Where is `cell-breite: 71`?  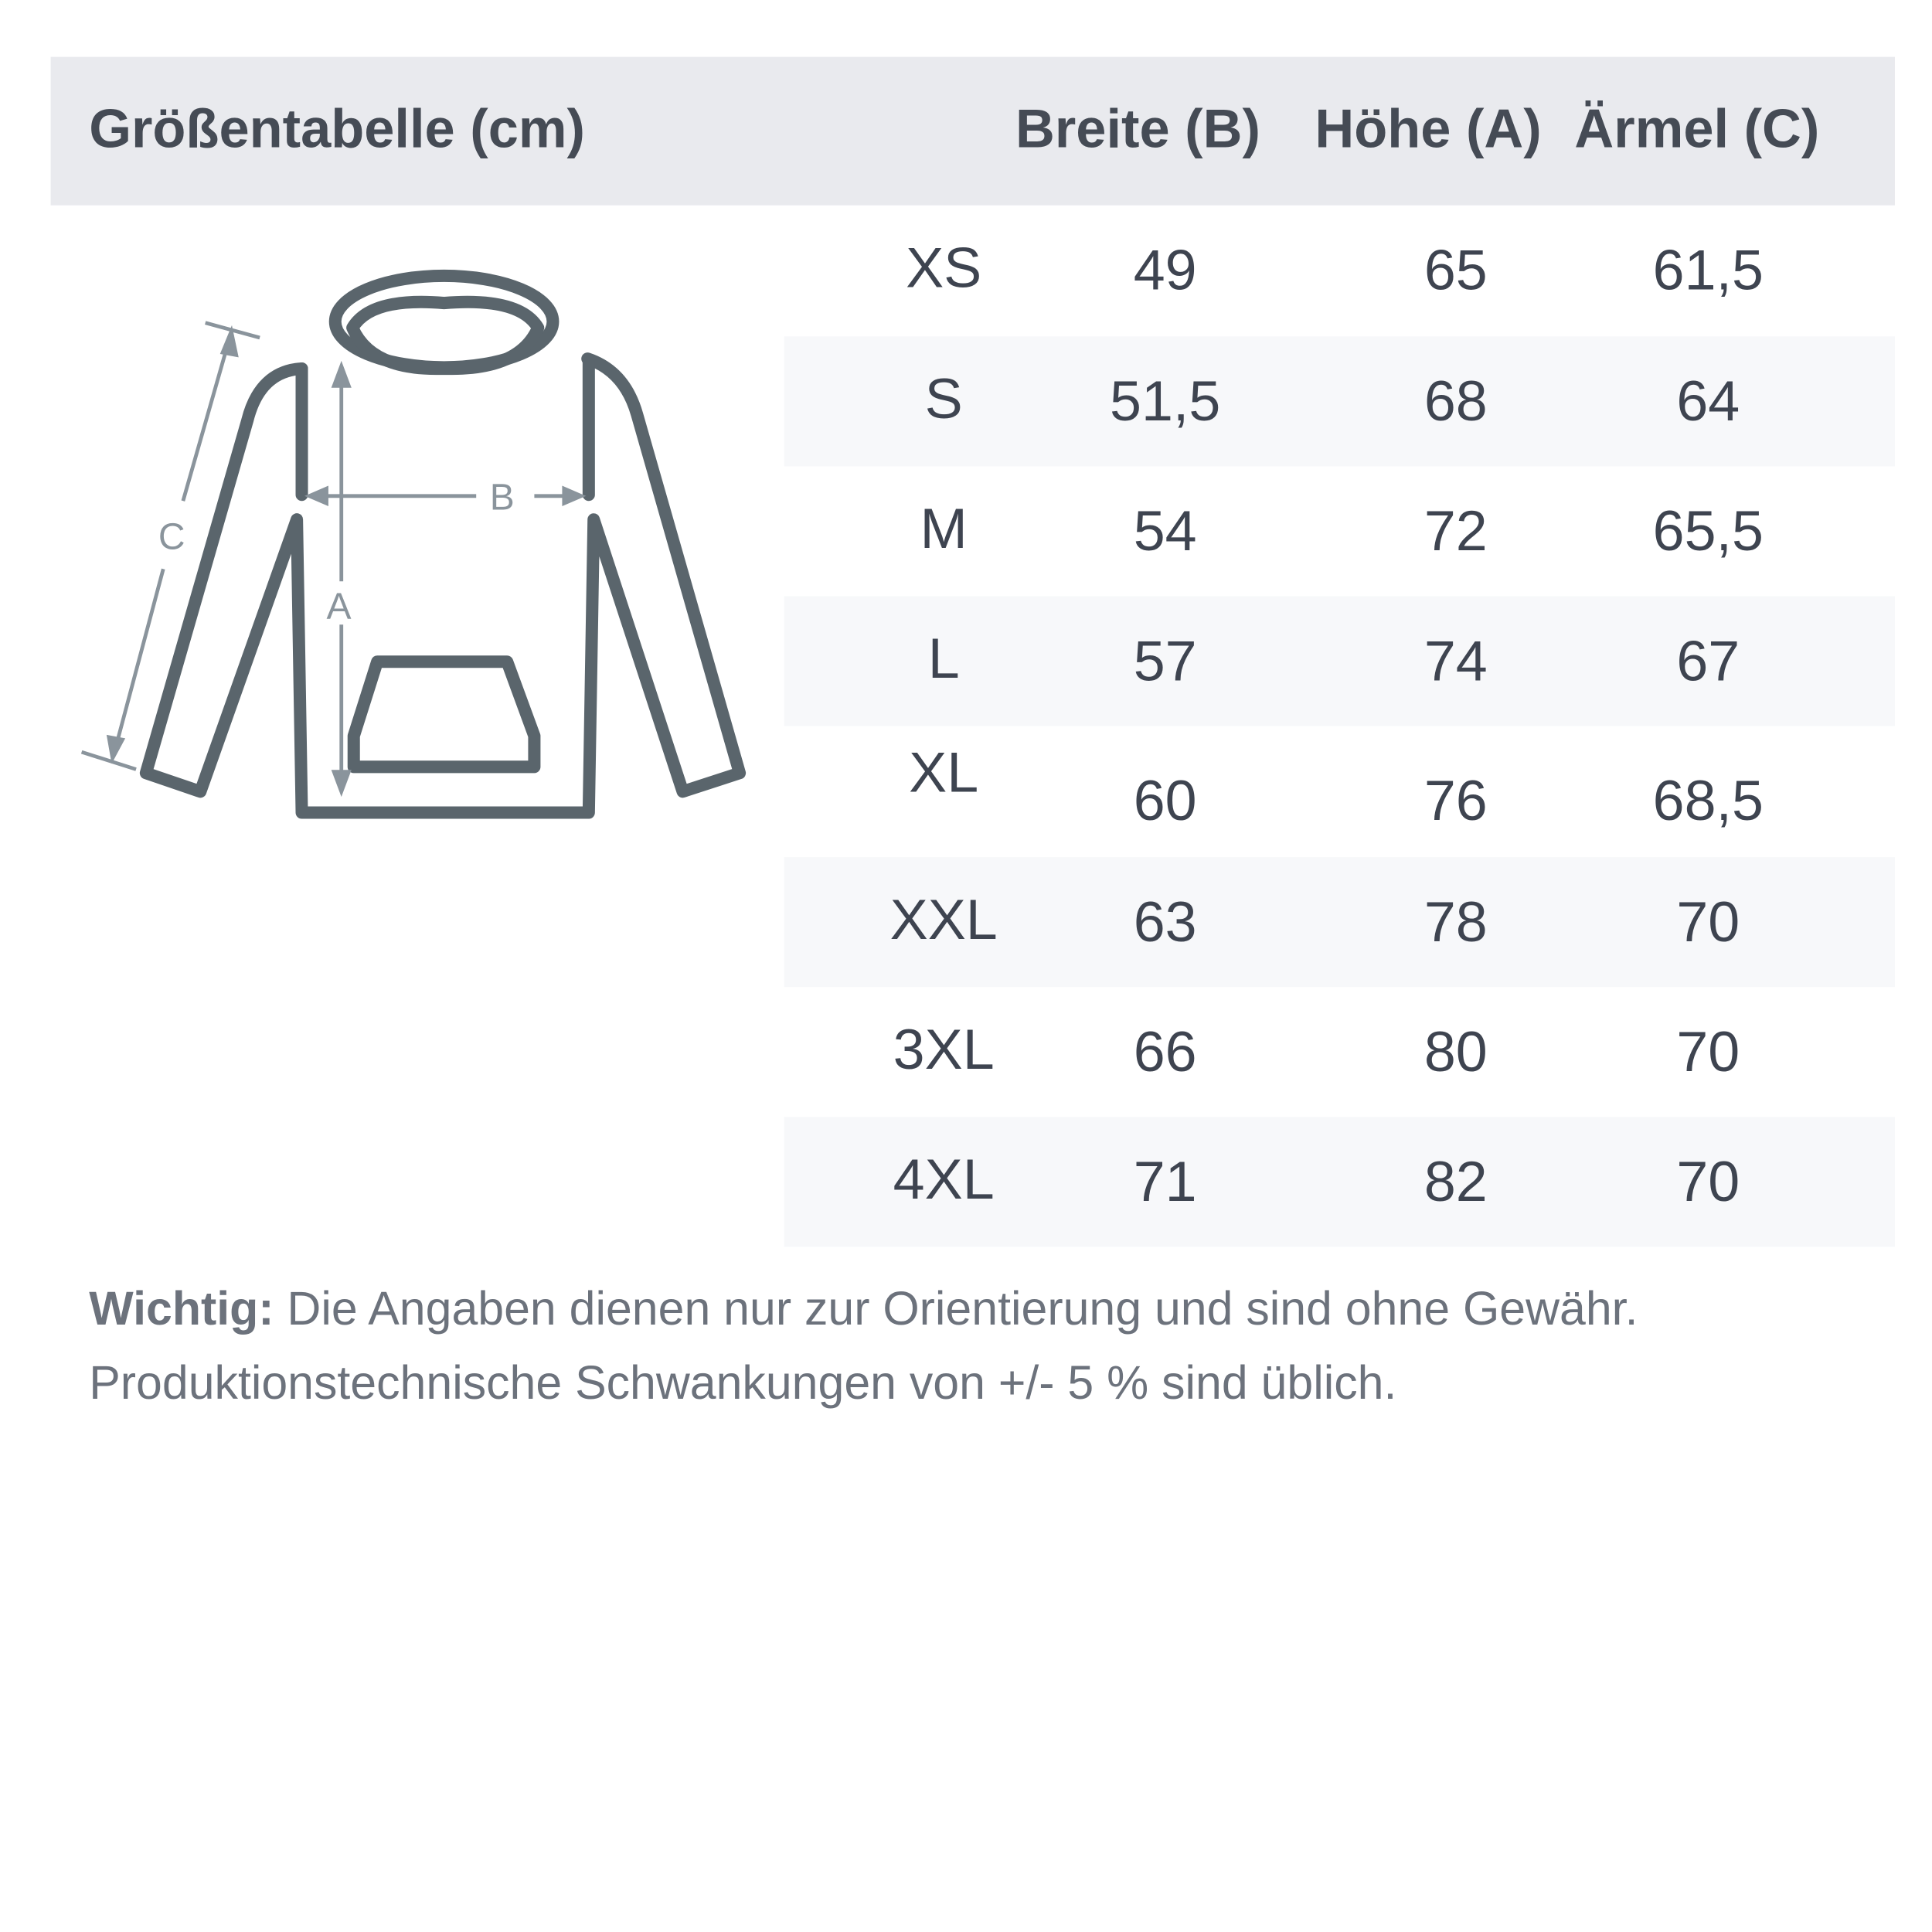 cell-breite: 71 is located at coordinates (1165, 1181).